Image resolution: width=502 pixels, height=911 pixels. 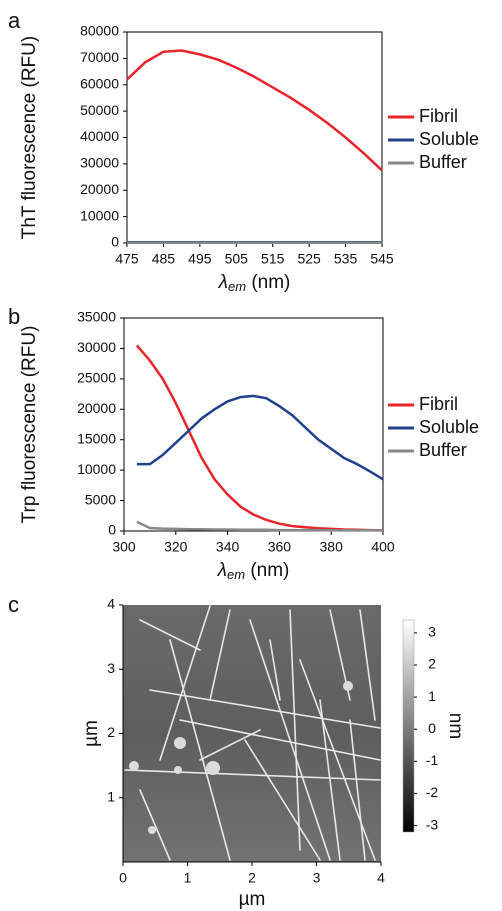 What do you see at coordinates (96, 317) in the screenshot?
I see `y-tick-label: 35000` at bounding box center [96, 317].